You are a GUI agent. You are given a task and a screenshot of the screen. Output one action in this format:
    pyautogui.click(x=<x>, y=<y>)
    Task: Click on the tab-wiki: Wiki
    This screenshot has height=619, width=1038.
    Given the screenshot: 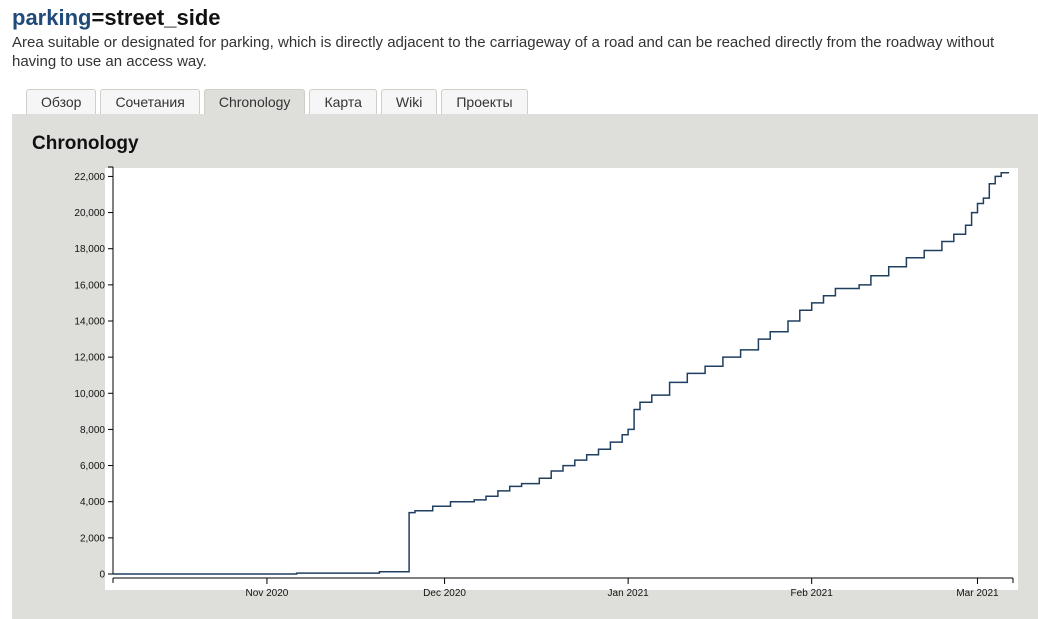 What is the action you would take?
    pyautogui.click(x=409, y=101)
    